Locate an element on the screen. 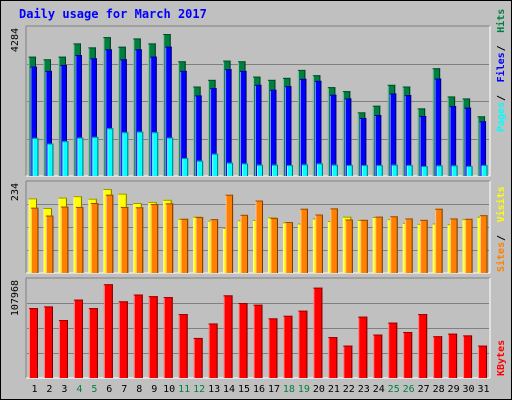 This screenshot has width=512, height=400. x-tick-label: 5 is located at coordinates (94, 389).